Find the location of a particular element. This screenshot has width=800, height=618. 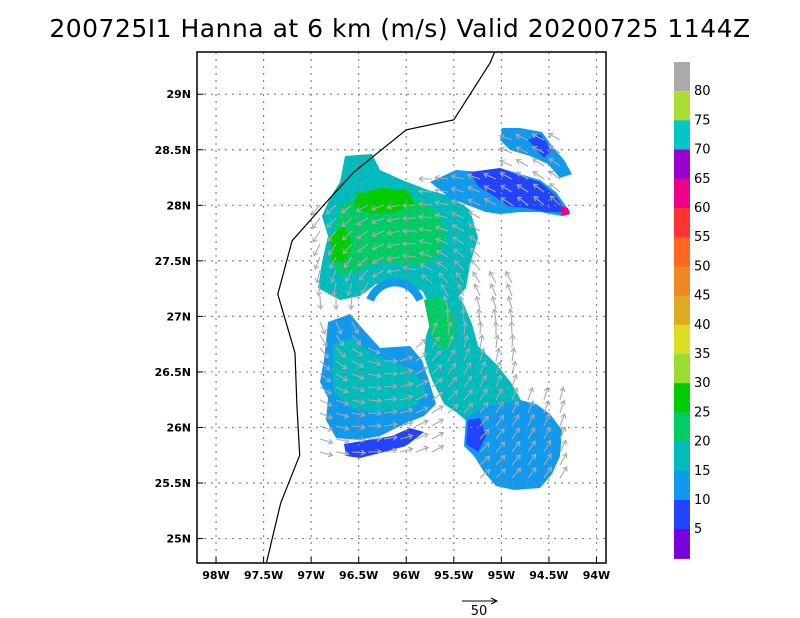

lat-label: 28N is located at coordinates (178, 205).